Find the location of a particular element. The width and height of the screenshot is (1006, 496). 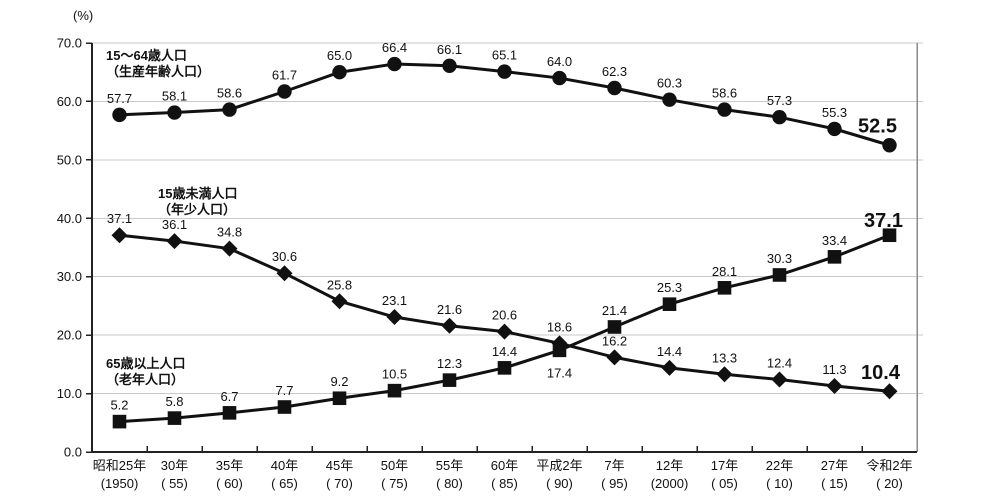

series-over_65-value-label: 37.1 is located at coordinates (883, 221).